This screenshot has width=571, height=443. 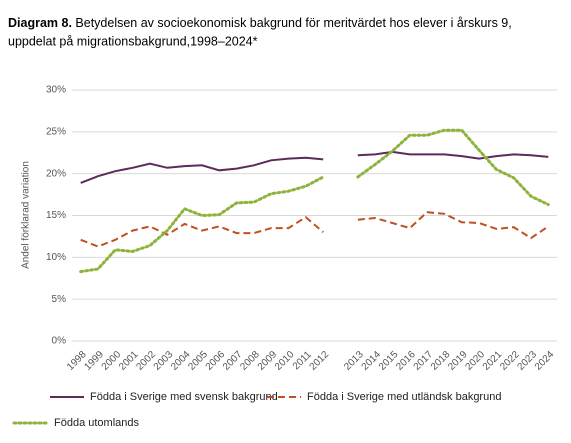 What do you see at coordinates (56, 257) in the screenshot?
I see `y-tick-label: 10%` at bounding box center [56, 257].